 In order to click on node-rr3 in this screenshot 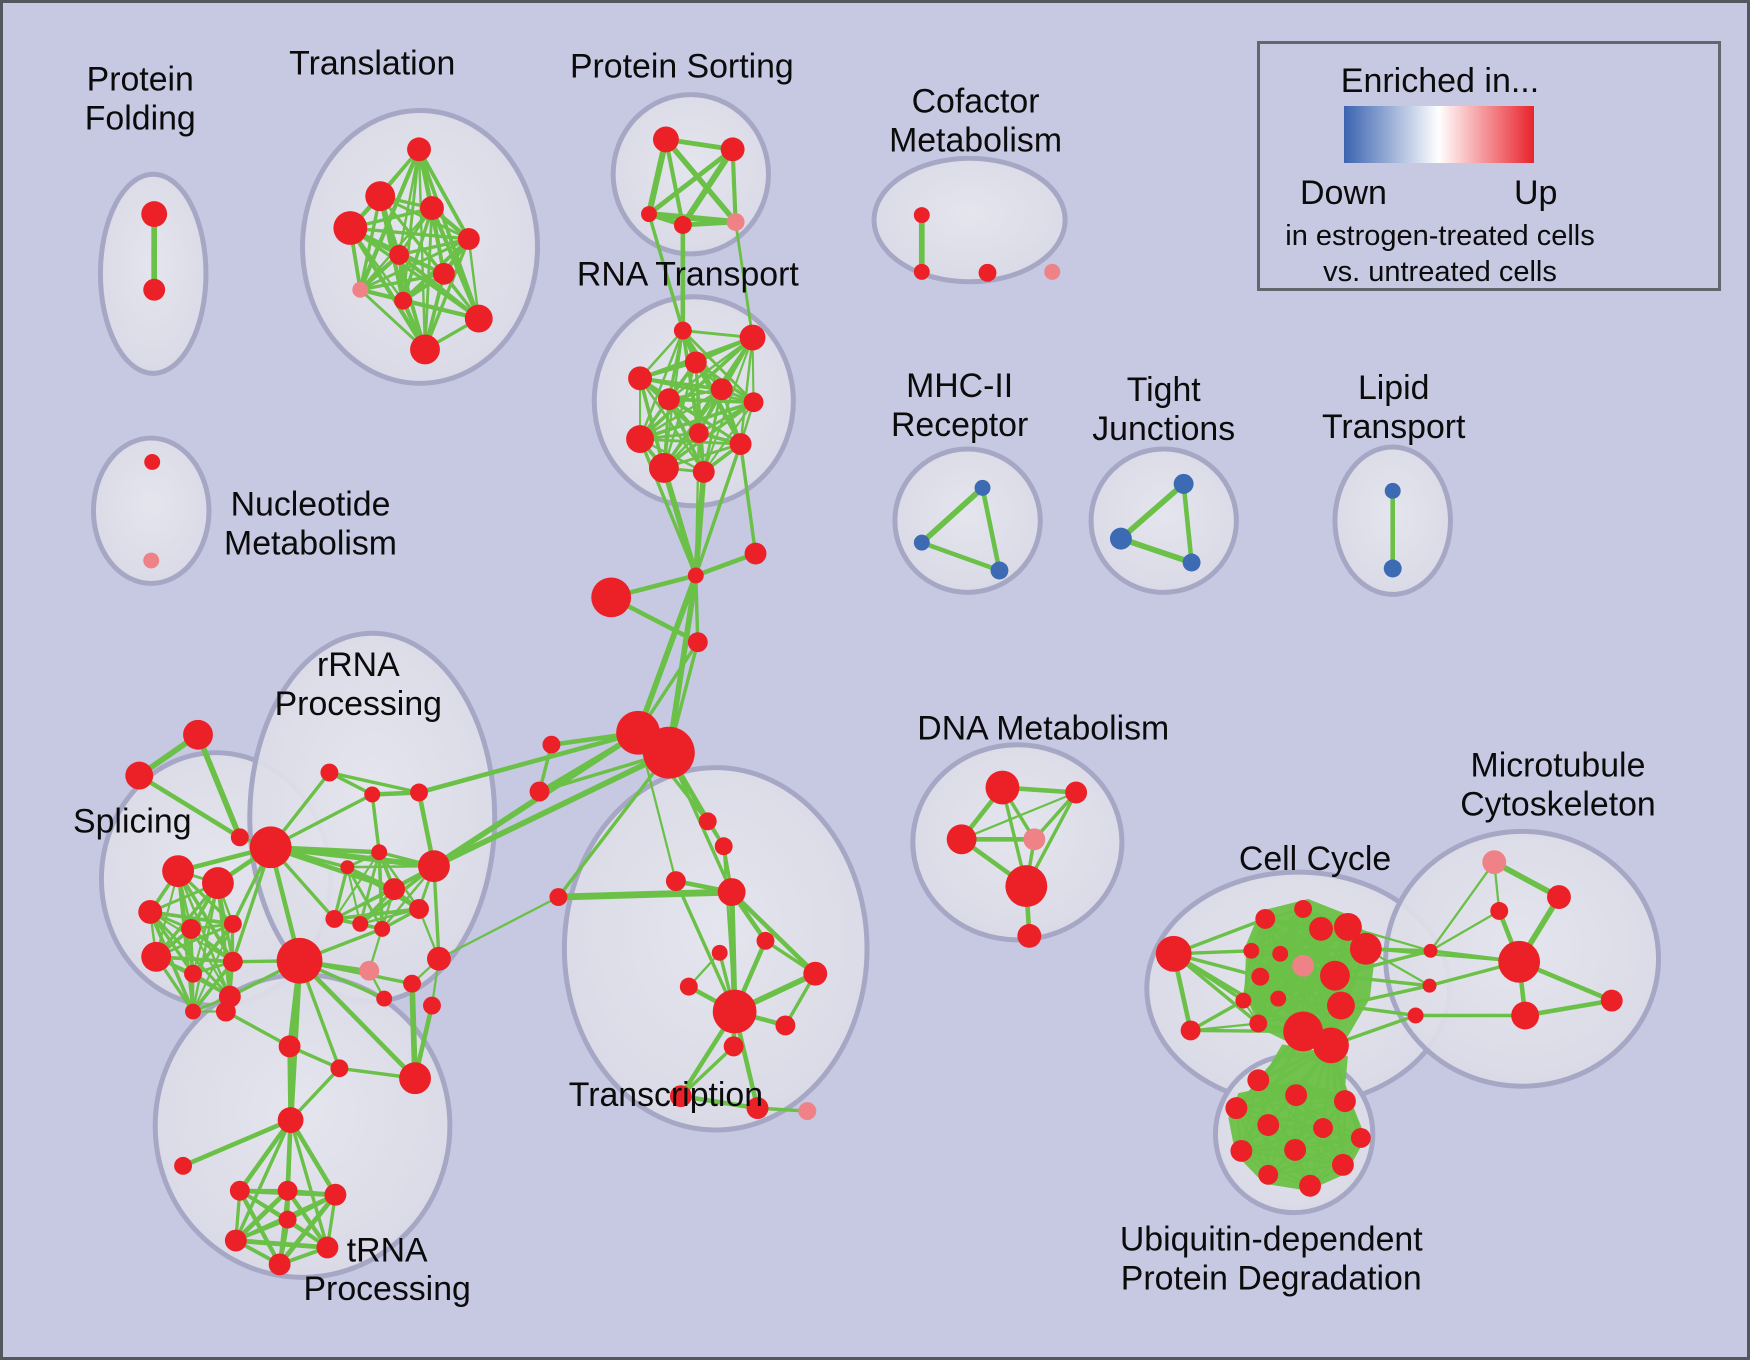, I will do `click(419, 792)`.